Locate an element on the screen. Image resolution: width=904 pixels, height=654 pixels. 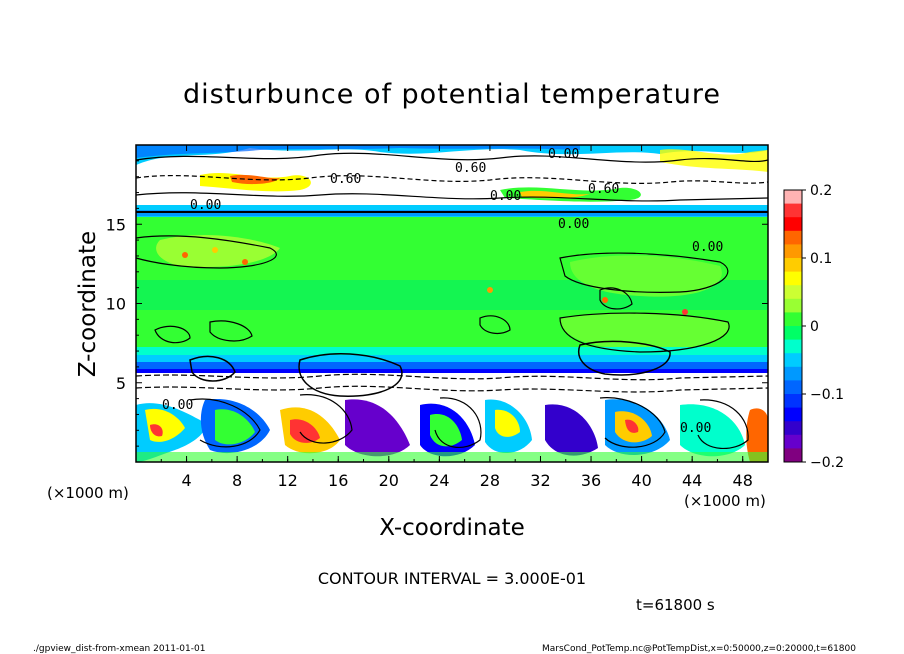
footer-left: ./gpview_dist-from-xmean 2011-01-01 is located at coordinates (119, 649).